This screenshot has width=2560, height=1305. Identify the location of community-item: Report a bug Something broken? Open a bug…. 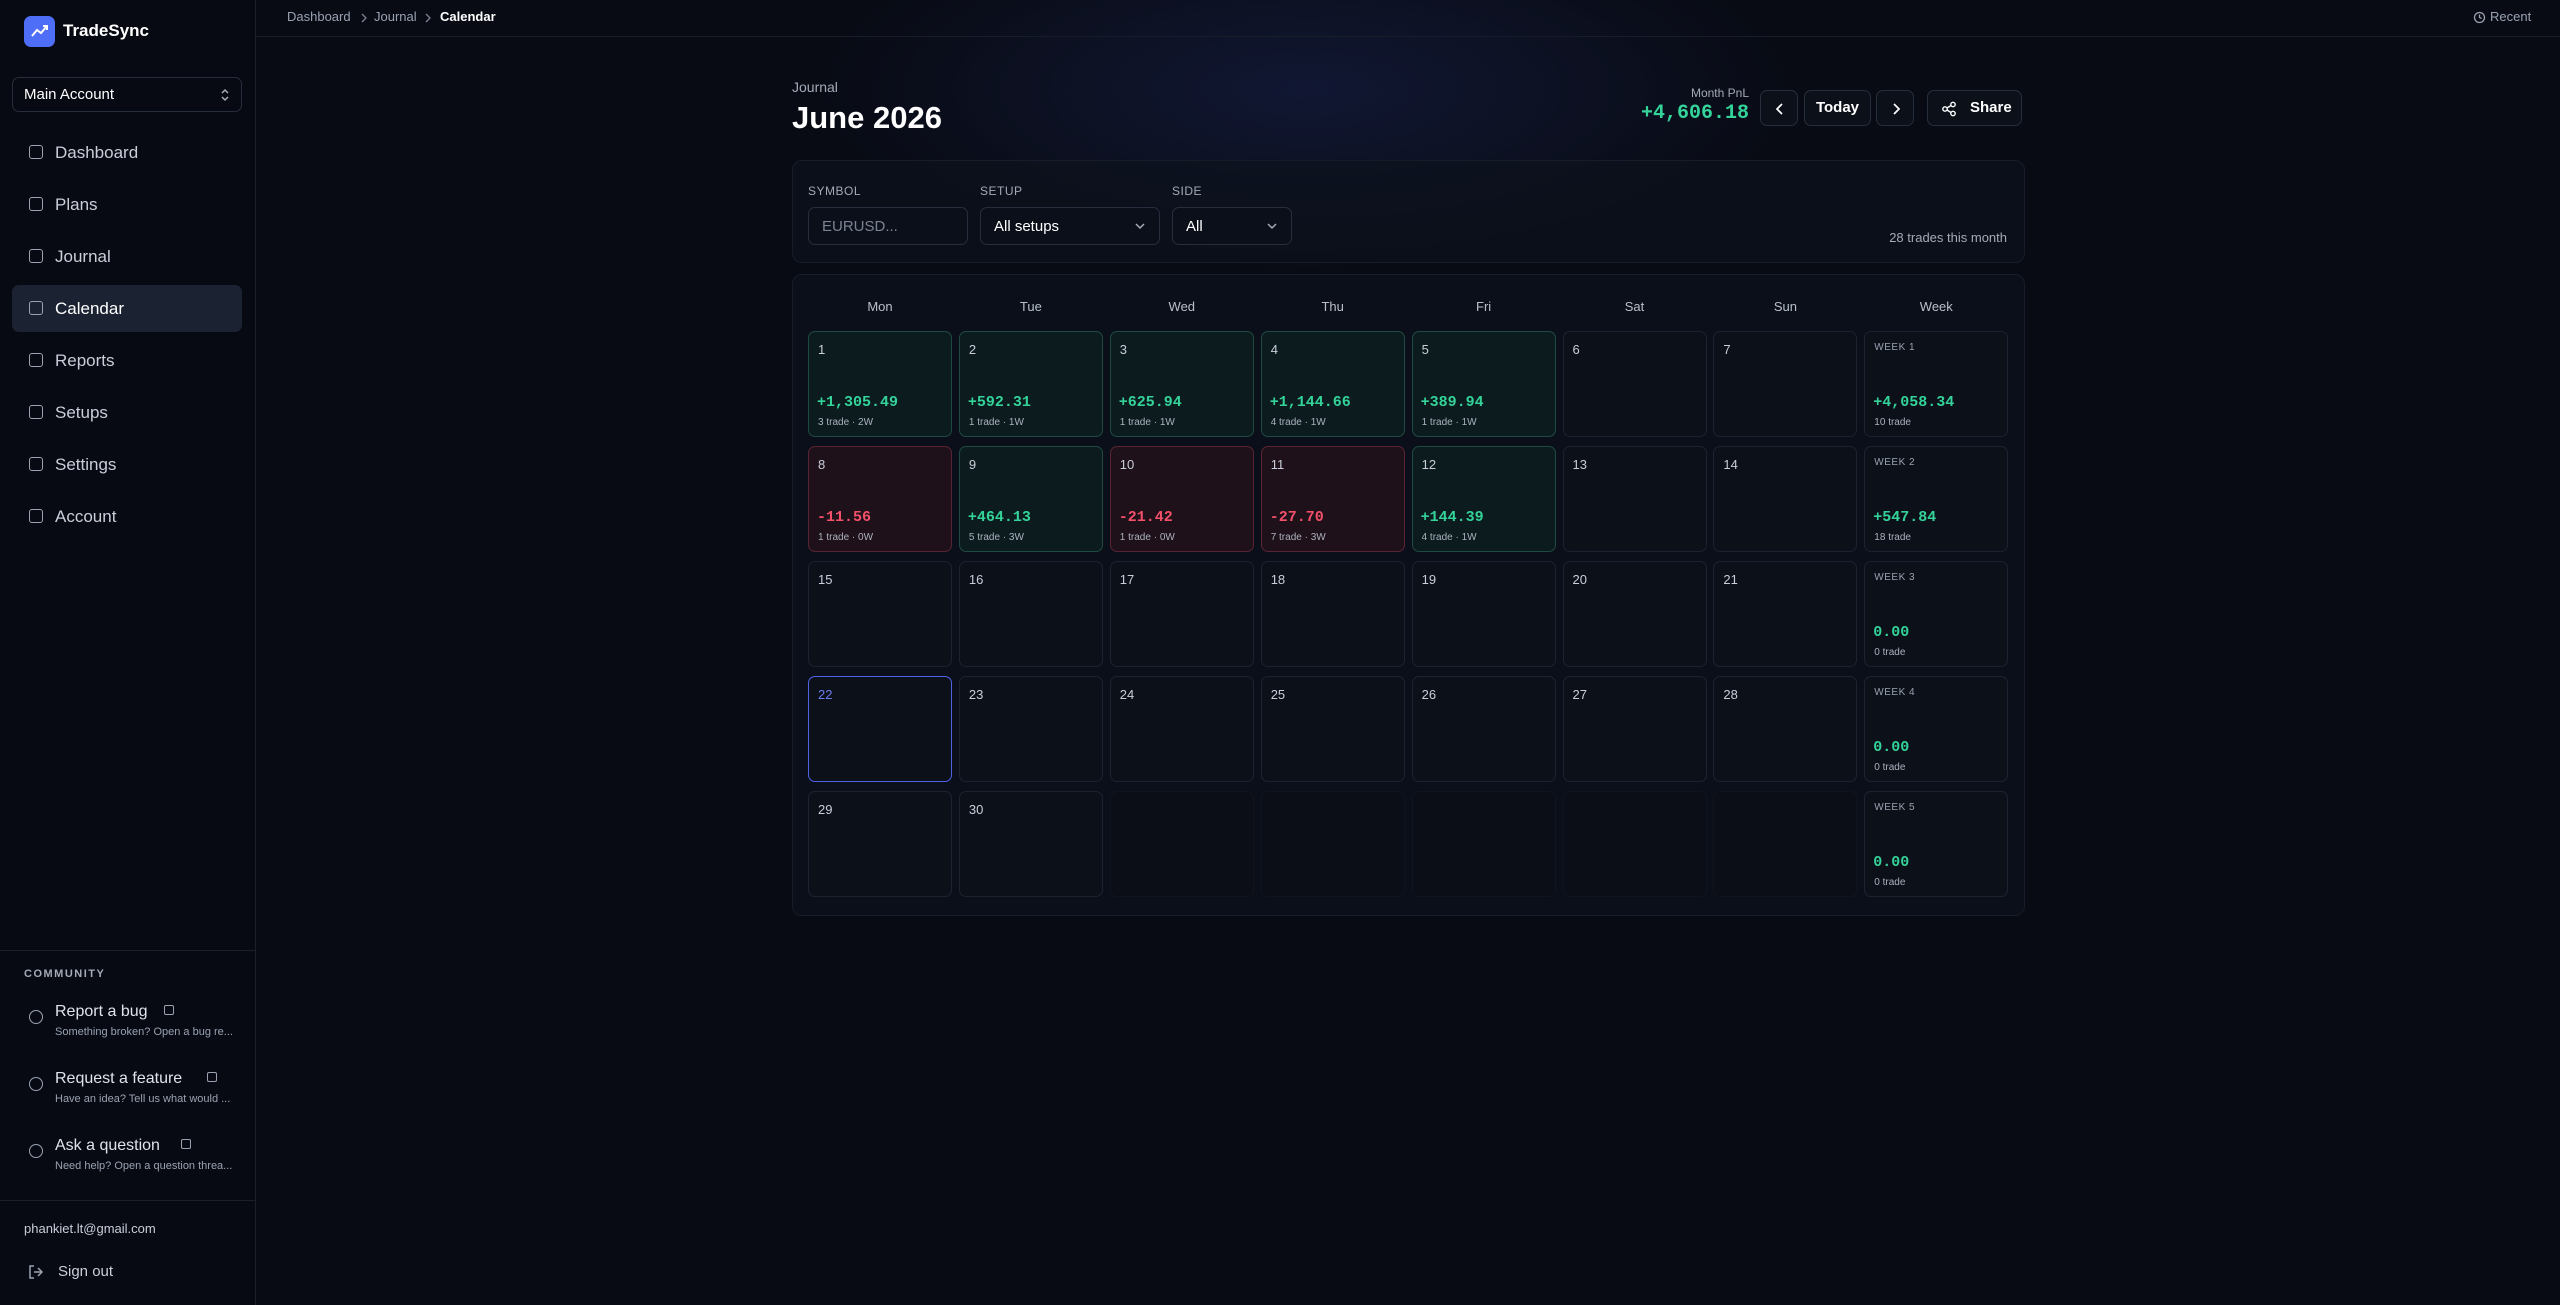
(127, 1023).